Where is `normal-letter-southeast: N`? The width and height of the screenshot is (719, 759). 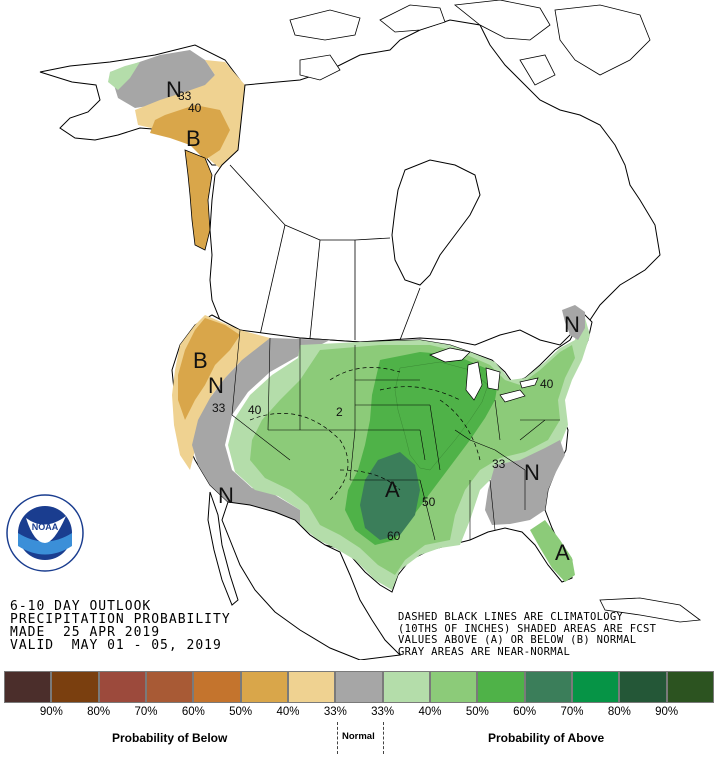
normal-letter-southeast: N is located at coordinates (532, 472).